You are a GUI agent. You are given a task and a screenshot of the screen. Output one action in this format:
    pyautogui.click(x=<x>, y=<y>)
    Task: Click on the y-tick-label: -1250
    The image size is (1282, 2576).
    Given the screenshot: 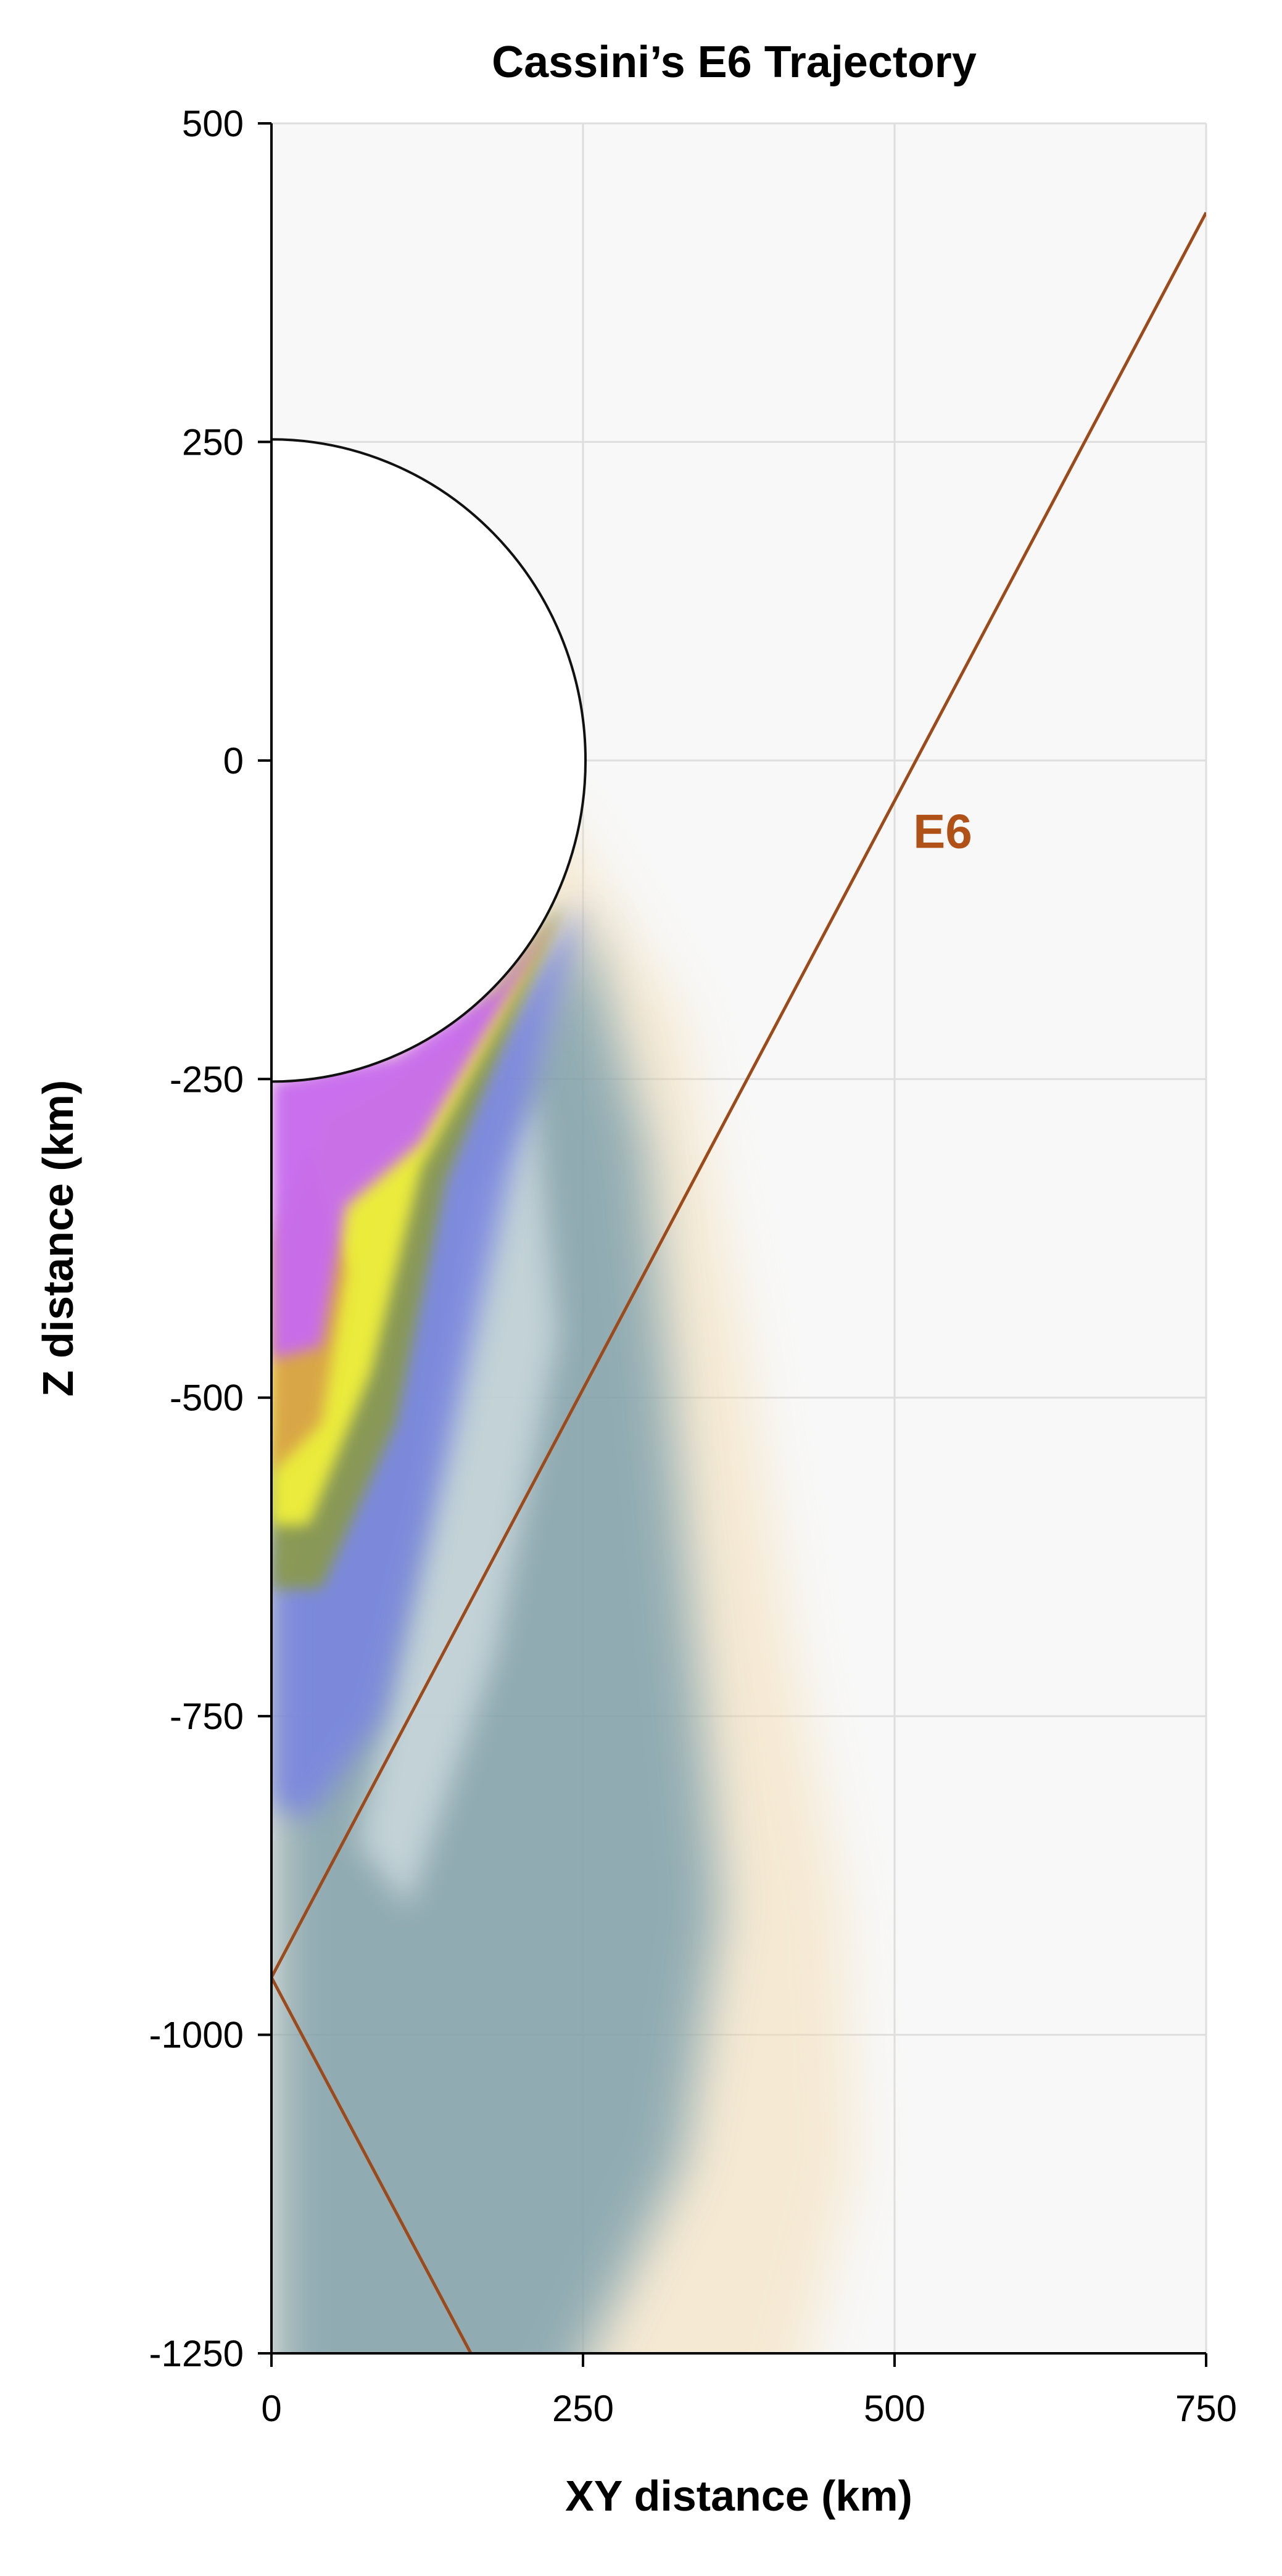 What is the action you would take?
    pyautogui.click(x=196, y=2353)
    